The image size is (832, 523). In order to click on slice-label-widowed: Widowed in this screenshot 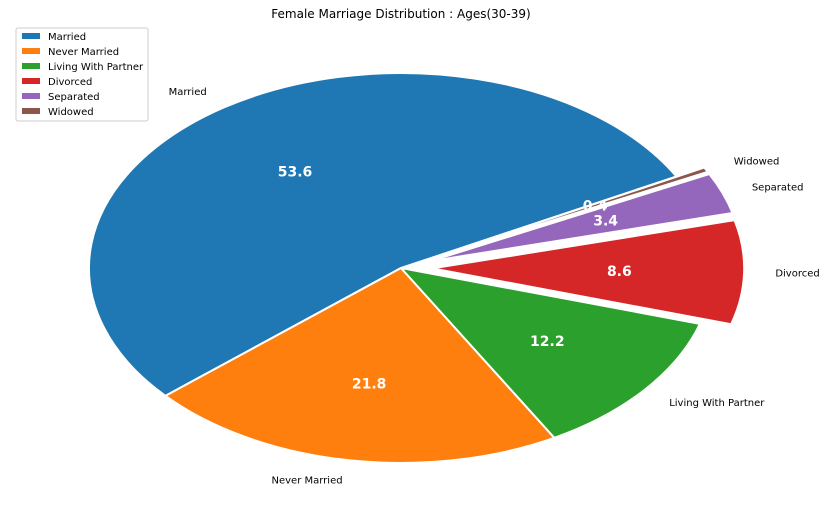, I will do `click(757, 162)`.